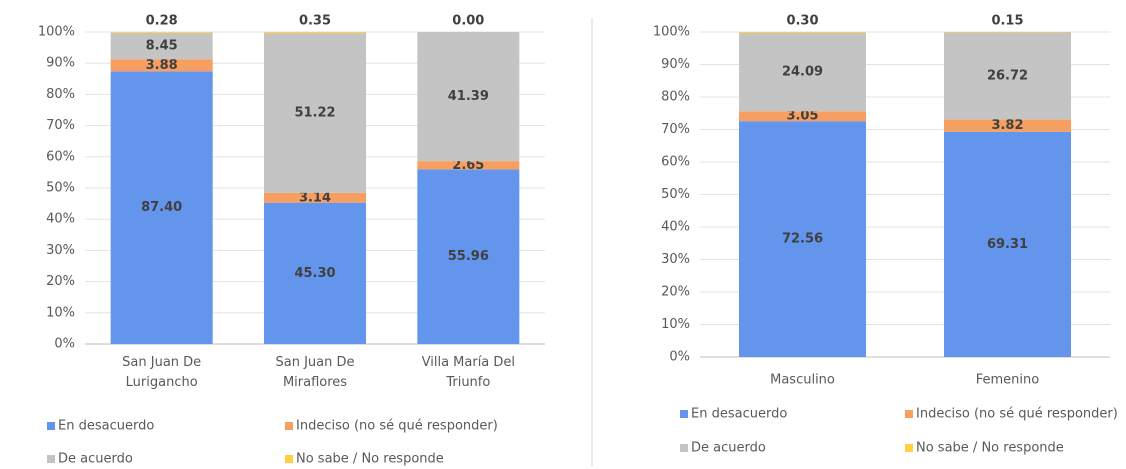 This screenshot has width=1126, height=469. Describe the element at coordinates (161, 372) in the screenshot. I see `x-tick-label: San Juan De Lurigancho` at that location.